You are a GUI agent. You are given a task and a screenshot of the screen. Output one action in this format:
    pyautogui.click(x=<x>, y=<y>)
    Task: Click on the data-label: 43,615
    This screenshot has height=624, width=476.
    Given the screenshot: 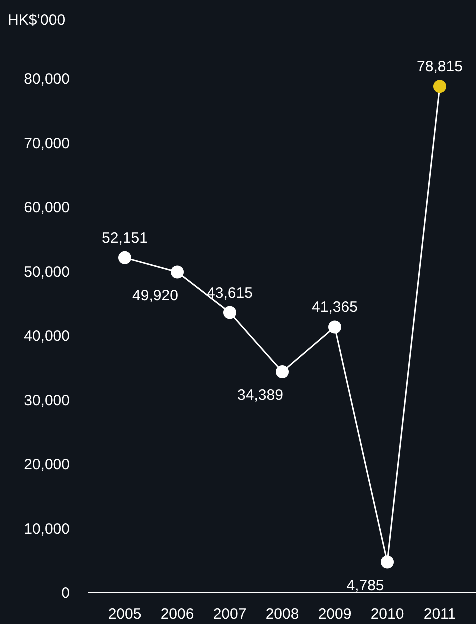 What is the action you would take?
    pyautogui.click(x=230, y=293)
    